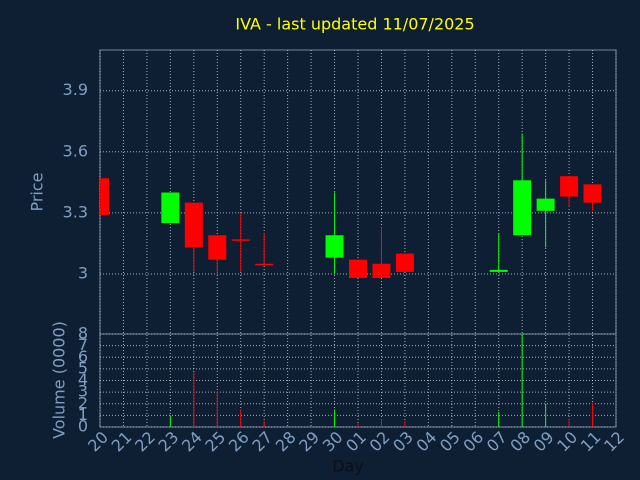  What do you see at coordinates (75, 150) in the screenshot?
I see `y-tick-label: 3.6` at bounding box center [75, 150].